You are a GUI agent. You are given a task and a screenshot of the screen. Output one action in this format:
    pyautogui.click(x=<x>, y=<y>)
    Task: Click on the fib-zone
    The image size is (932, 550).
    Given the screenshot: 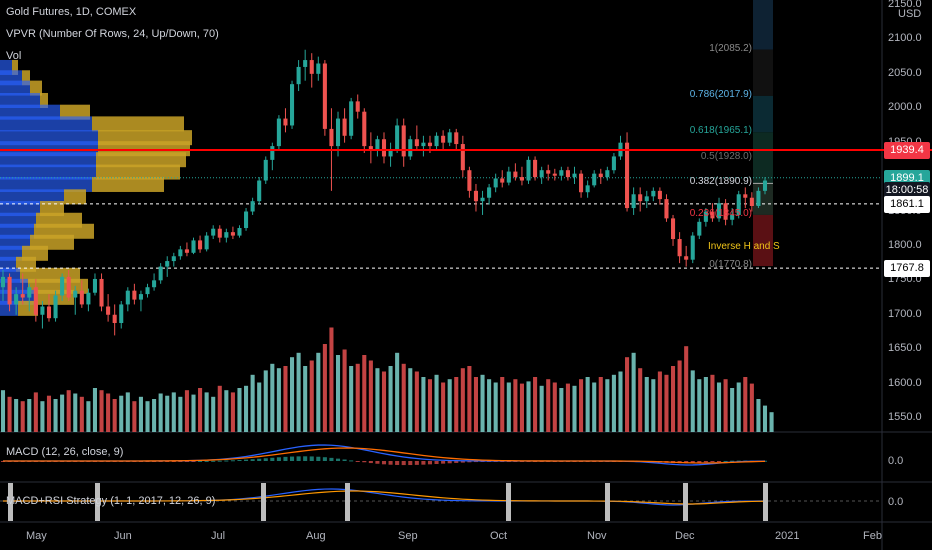 What is the action you would take?
    pyautogui.click(x=763, y=114)
    